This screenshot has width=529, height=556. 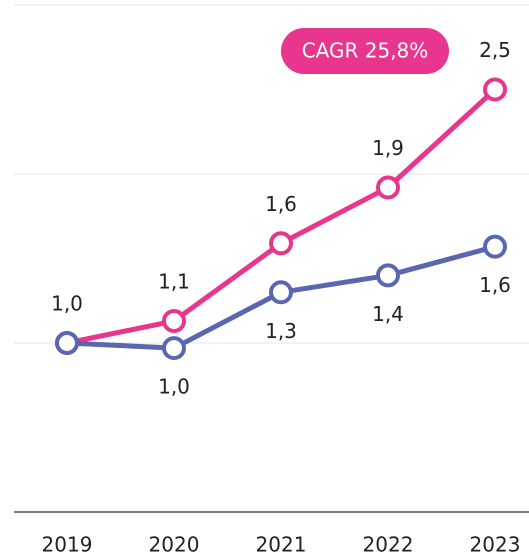 I want to click on x-tick-label: 2023, so click(x=495, y=544).